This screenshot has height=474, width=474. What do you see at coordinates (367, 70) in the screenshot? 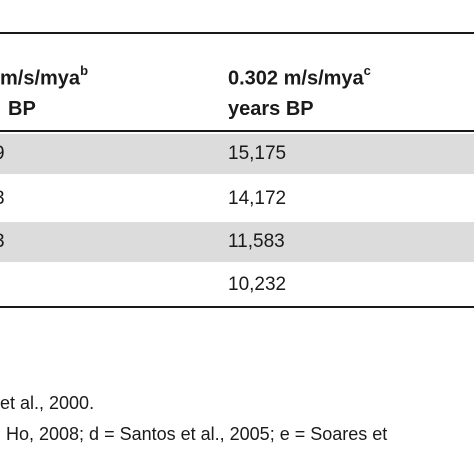
I see `header-right-footnote-mark: c` at bounding box center [367, 70].